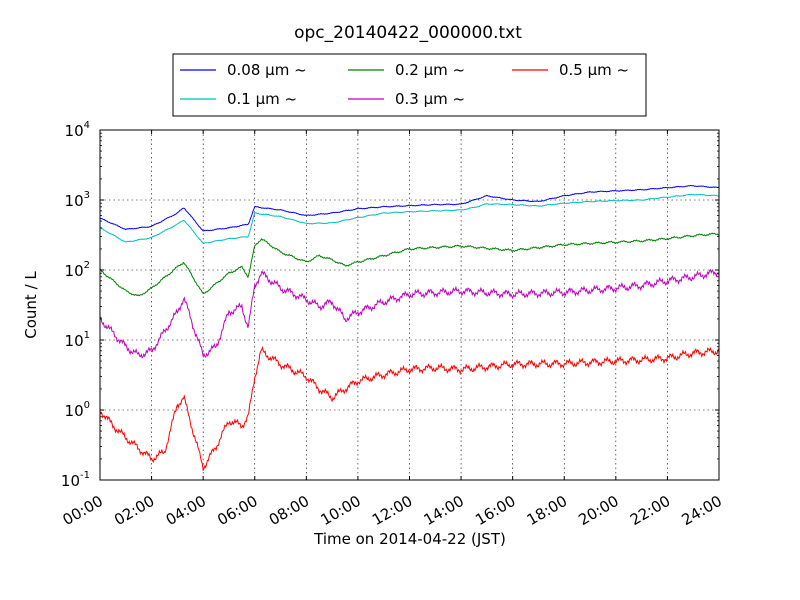 This screenshot has height=600, width=800. I want to click on y-axis-label: Count / L, so click(31, 305).